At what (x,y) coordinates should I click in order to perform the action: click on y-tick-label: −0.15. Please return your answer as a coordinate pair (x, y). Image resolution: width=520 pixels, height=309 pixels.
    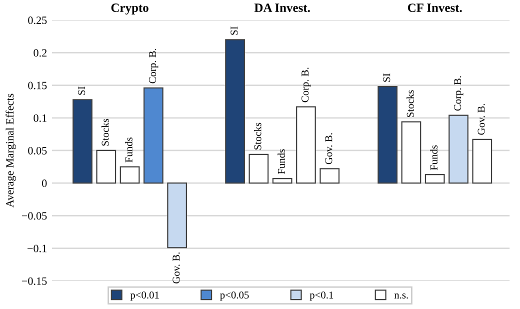
    Looking at the image, I should click on (34, 281).